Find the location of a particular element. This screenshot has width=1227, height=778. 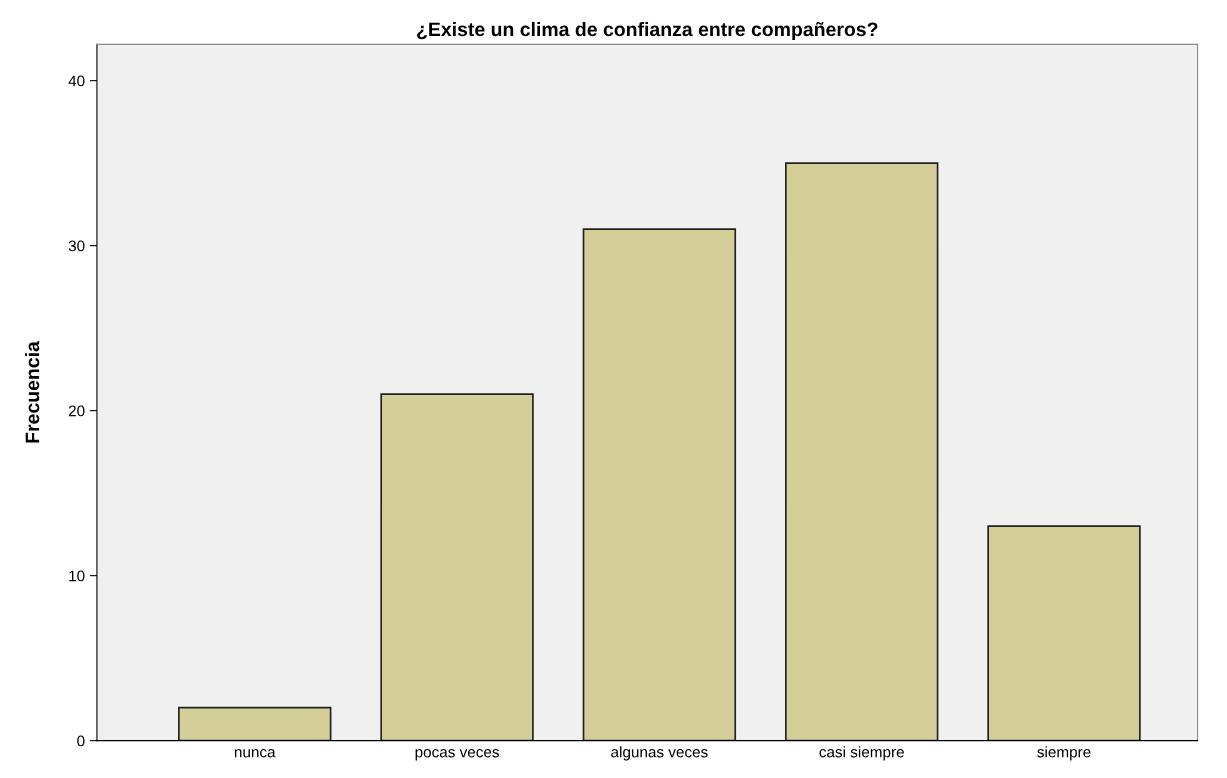

x-tick-label: casi siempre is located at coordinates (861, 753).